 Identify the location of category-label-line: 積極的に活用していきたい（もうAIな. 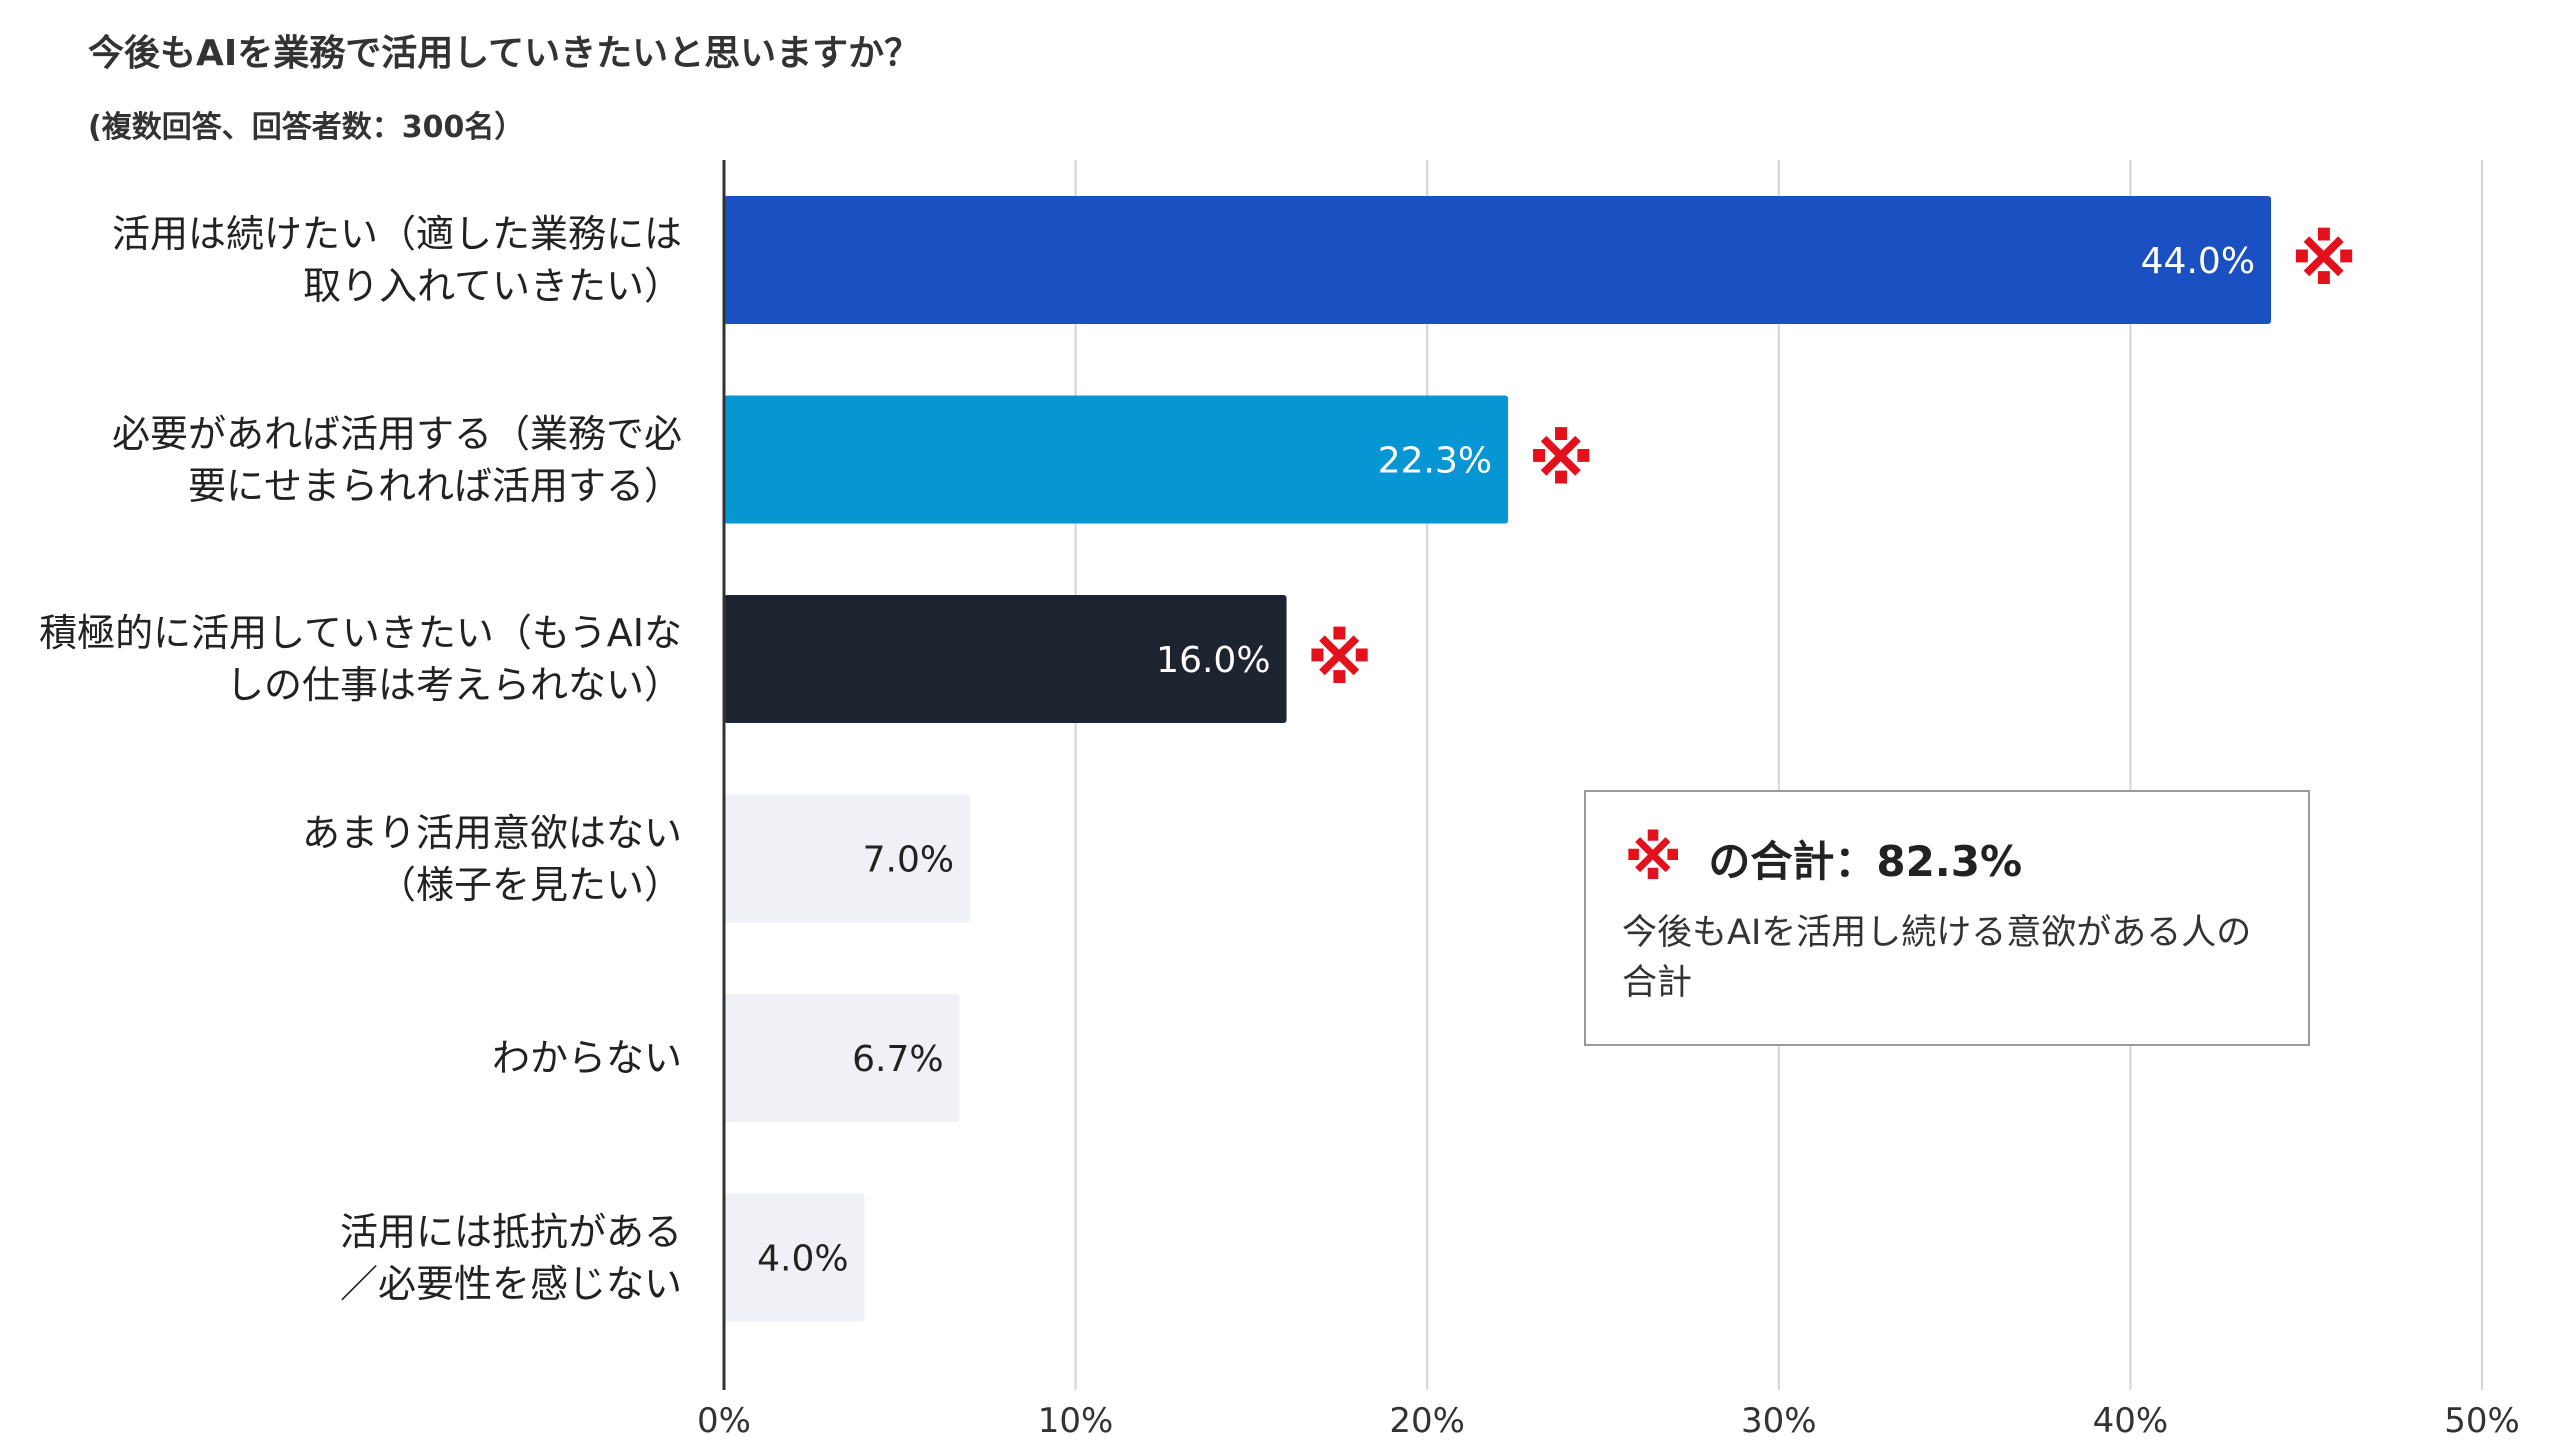
(360, 633).